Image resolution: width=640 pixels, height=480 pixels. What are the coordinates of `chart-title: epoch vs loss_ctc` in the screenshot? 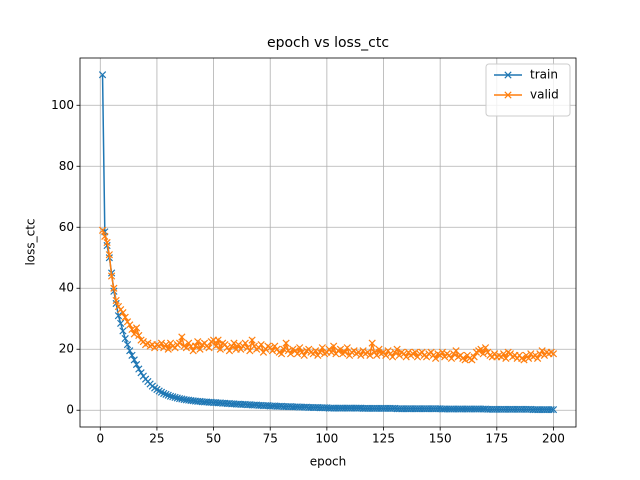 It's located at (328, 43).